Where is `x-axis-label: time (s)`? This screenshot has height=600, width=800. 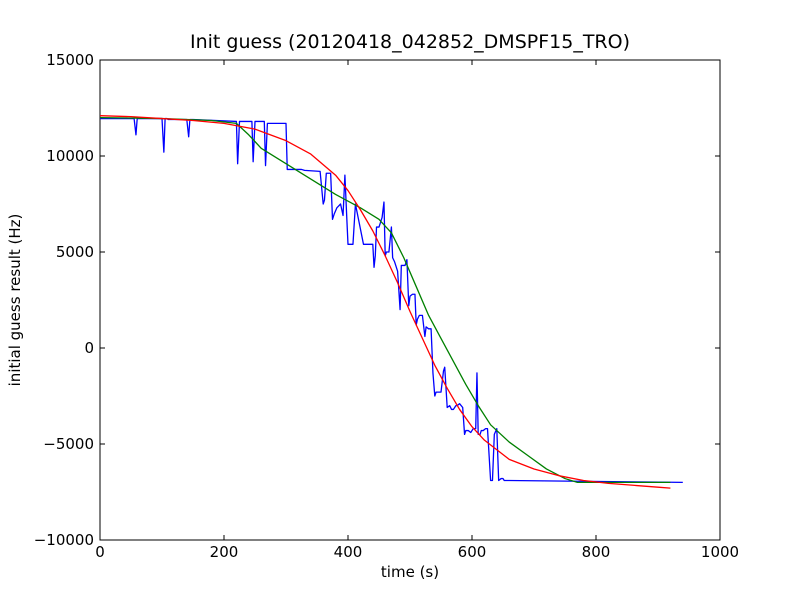 x-axis-label: time (s) is located at coordinates (410, 572).